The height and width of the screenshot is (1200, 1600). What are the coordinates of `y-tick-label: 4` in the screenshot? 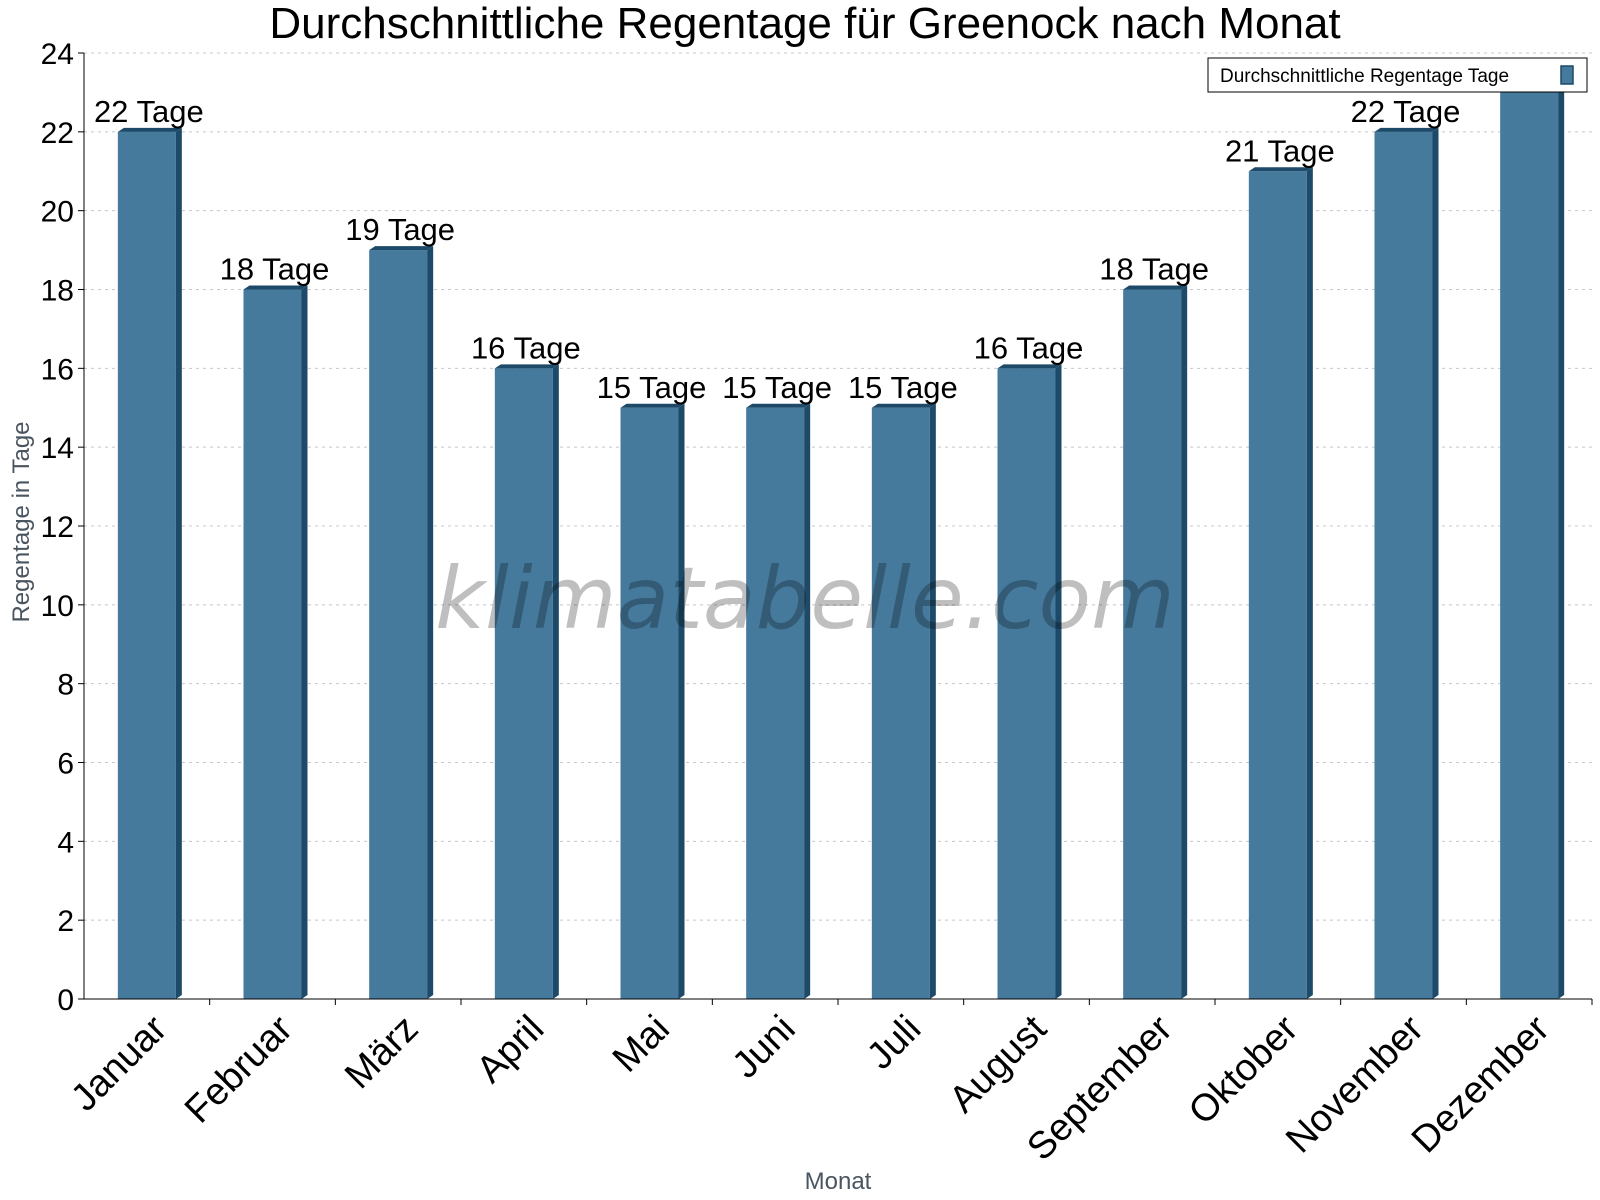 It's located at (65, 842).